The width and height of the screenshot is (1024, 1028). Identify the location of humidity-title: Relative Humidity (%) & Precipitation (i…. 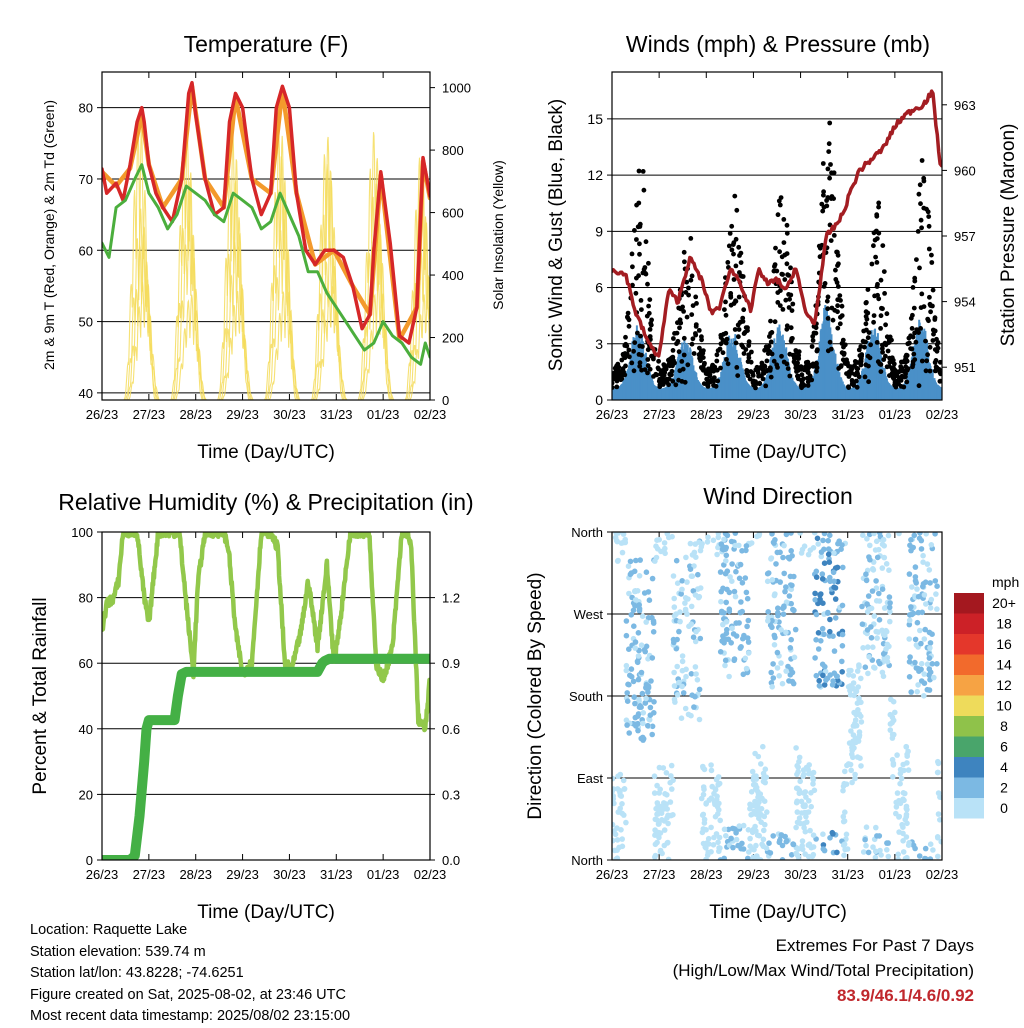
(265, 502).